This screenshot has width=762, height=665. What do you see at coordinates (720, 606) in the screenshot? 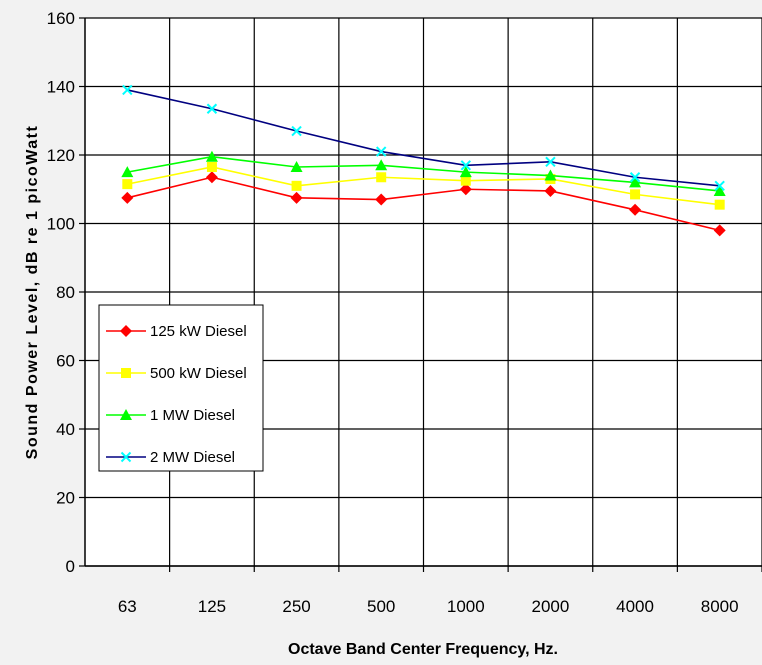
I see `x-tick-label-8000: 8000` at bounding box center [720, 606].